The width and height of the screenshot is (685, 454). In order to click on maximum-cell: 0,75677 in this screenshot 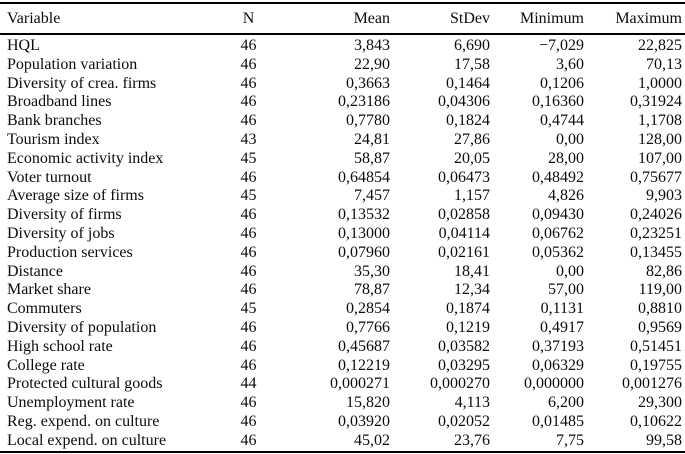, I will do `click(656, 177)`.